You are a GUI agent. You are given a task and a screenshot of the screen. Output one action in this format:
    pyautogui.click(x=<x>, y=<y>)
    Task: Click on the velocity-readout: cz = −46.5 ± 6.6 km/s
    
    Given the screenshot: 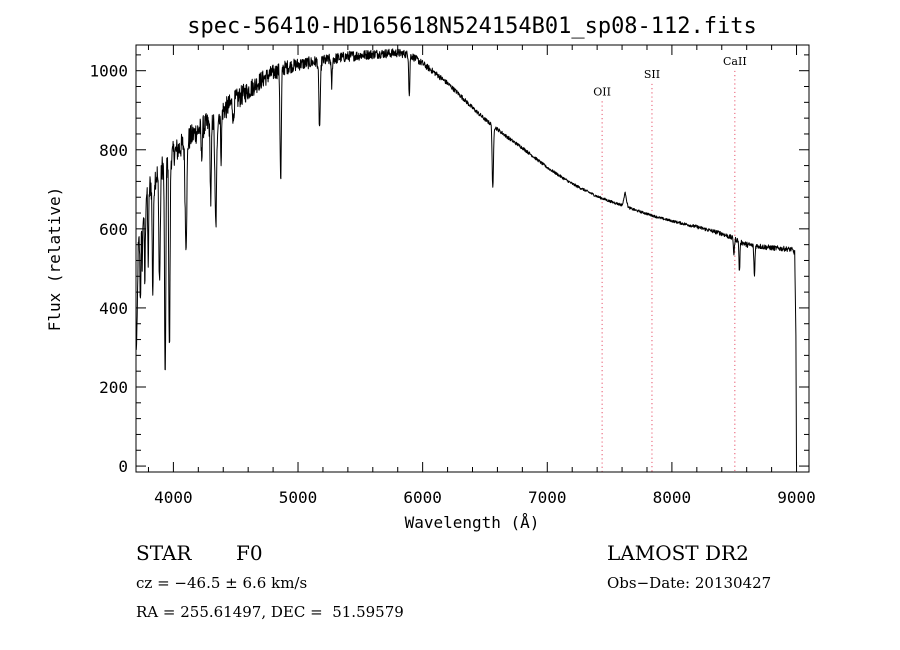 What is the action you would take?
    pyautogui.click(x=222, y=583)
    